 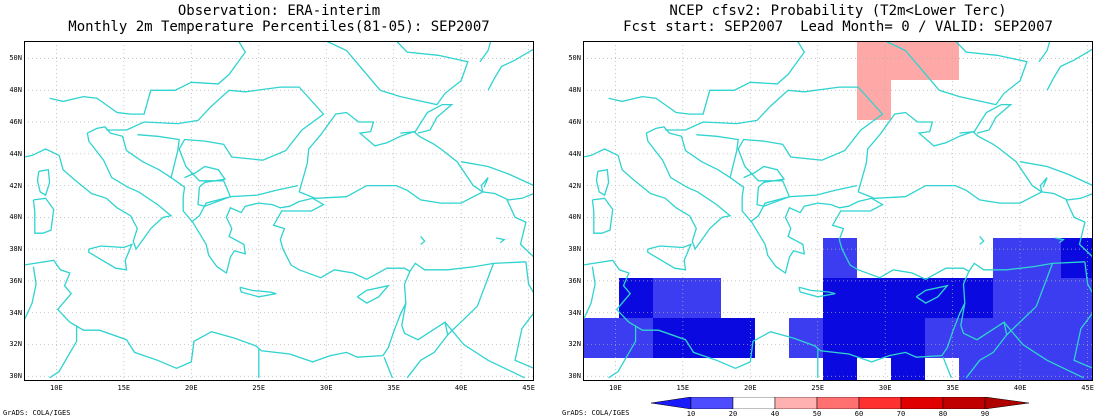 I want to click on colorbar-label: 80, so click(x=943, y=414).